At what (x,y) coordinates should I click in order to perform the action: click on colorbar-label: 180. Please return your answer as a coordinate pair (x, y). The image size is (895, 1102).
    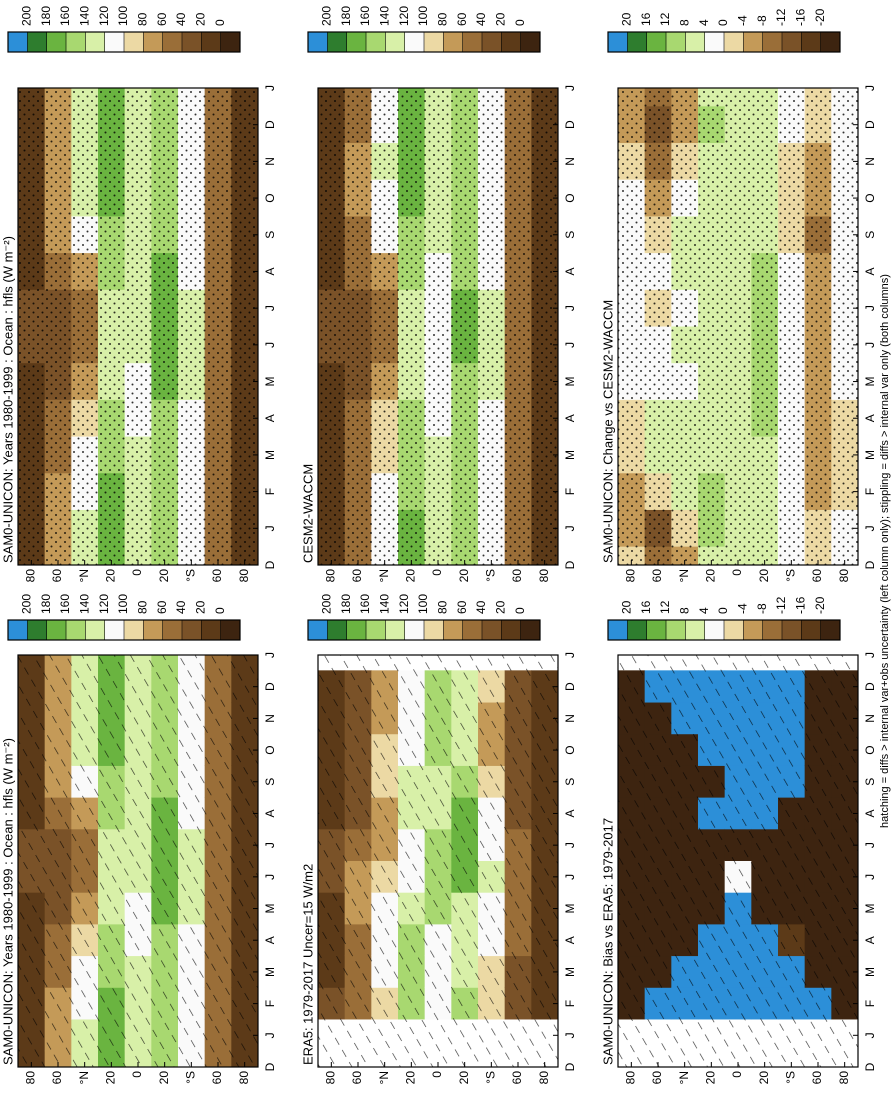
    Looking at the image, I should click on (46, 16).